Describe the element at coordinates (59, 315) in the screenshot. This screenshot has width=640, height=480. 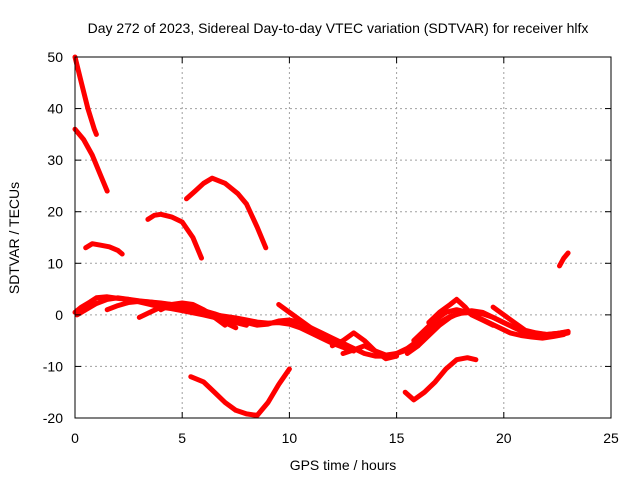
I see `y-tick-label: 0` at that location.